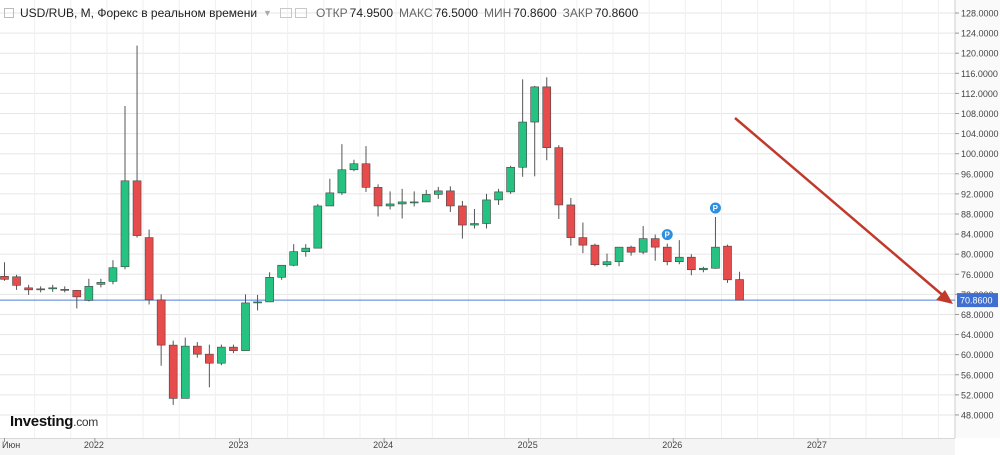 This screenshot has height=455, width=1000. I want to click on collapse-icon, so click(9, 13).